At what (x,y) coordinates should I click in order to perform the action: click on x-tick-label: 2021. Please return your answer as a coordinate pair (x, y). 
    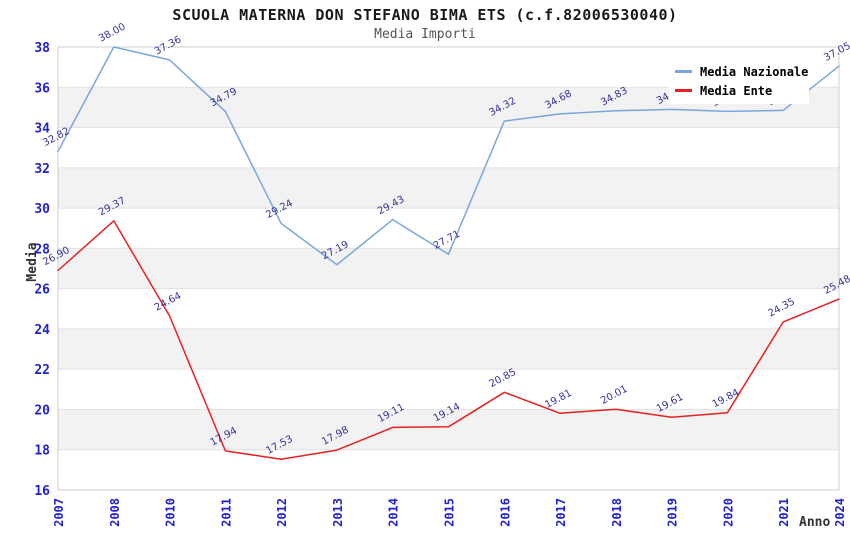
    Looking at the image, I should click on (784, 512).